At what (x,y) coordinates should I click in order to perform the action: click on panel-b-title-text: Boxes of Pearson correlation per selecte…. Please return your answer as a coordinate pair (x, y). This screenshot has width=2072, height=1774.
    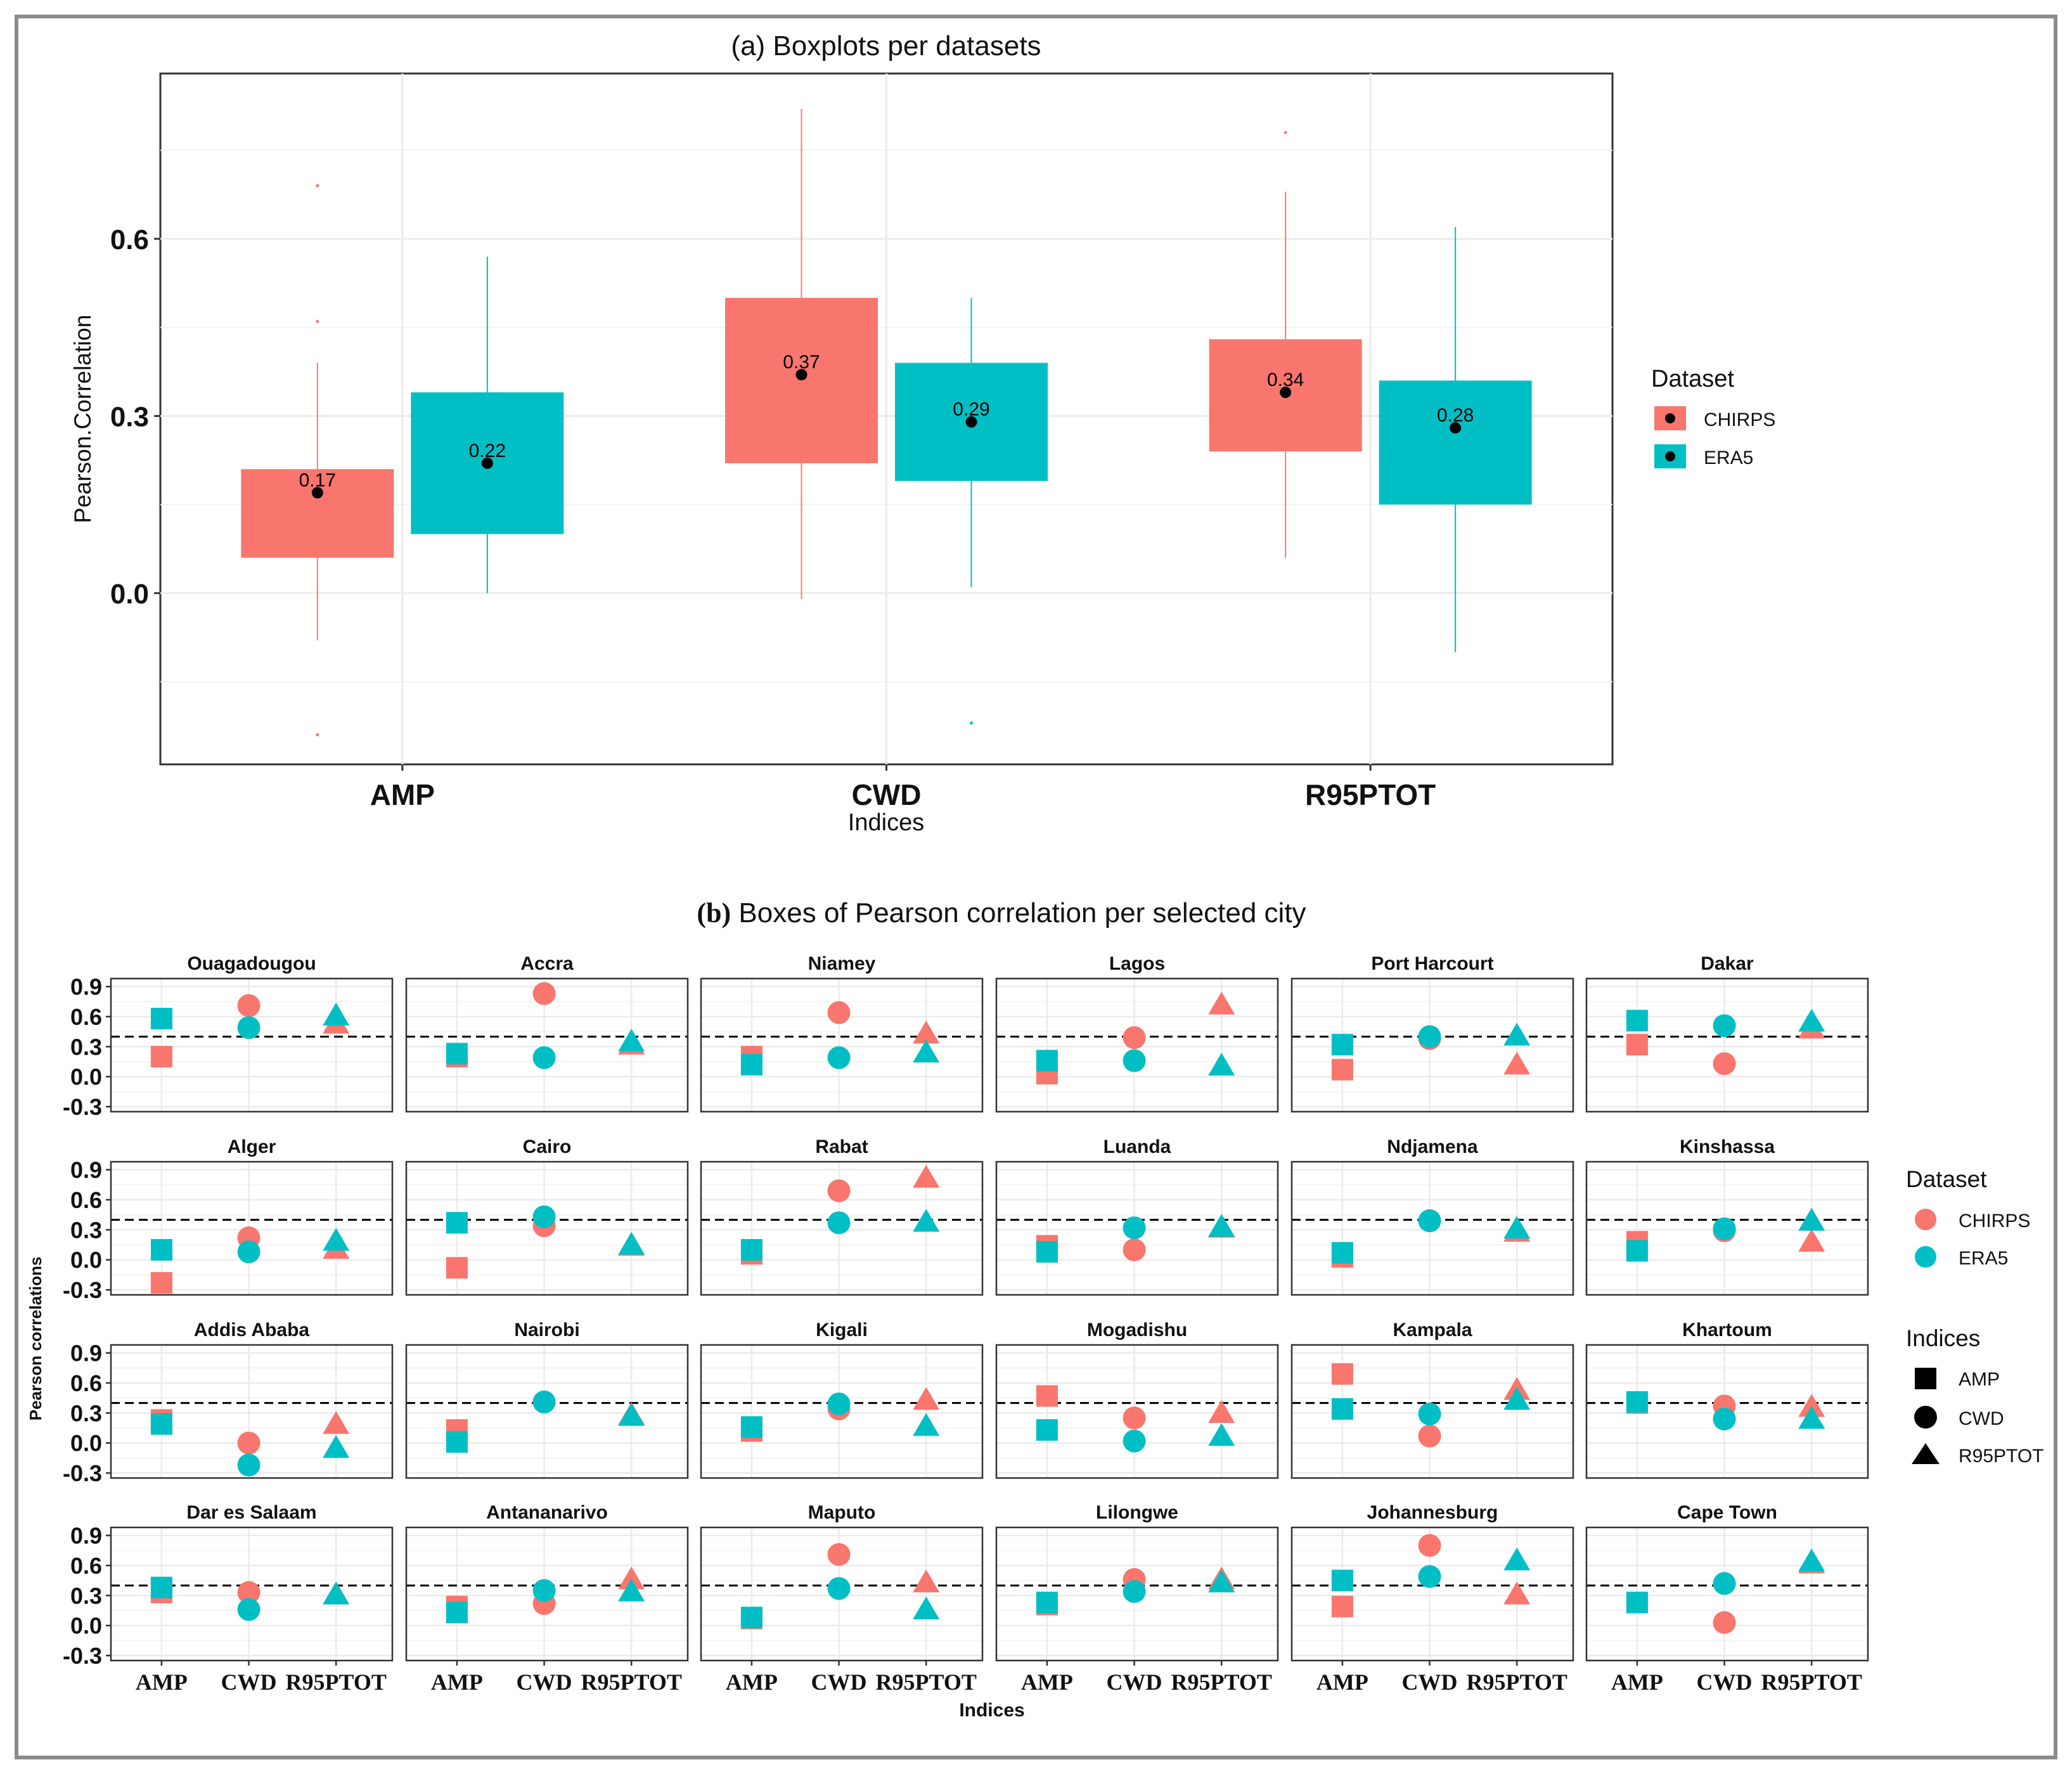
    Looking at the image, I should click on (1018, 913).